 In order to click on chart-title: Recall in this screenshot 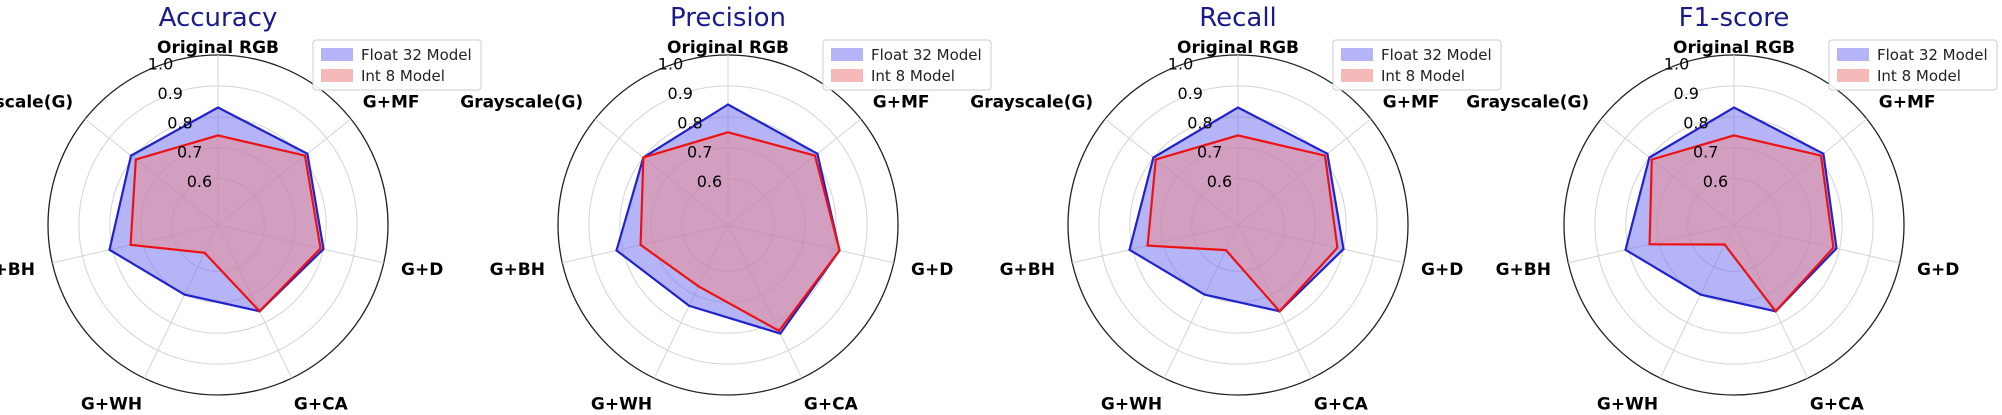, I will do `click(1238, 18)`.